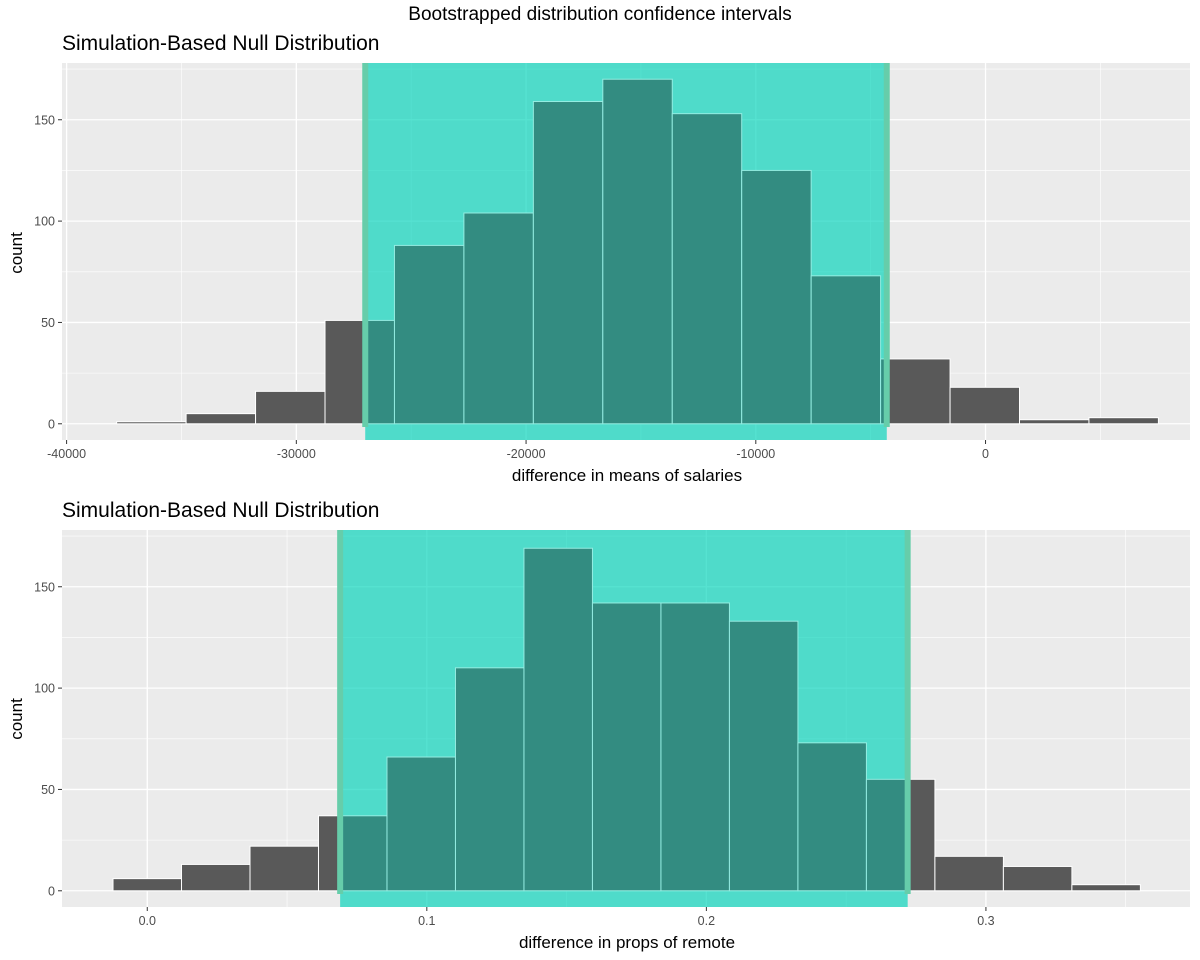  I want to click on x-tick-label: -20000, so click(526, 454).